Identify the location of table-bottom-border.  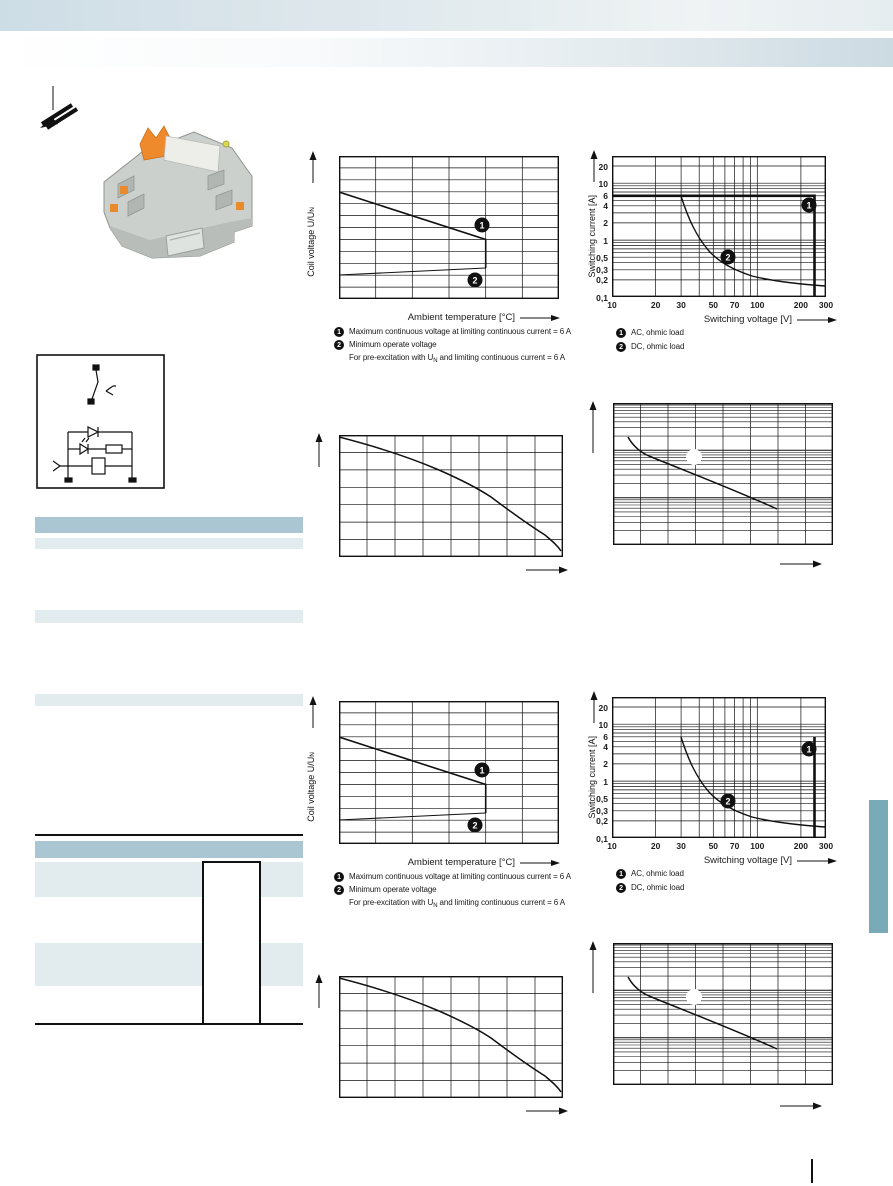
(169, 1024).